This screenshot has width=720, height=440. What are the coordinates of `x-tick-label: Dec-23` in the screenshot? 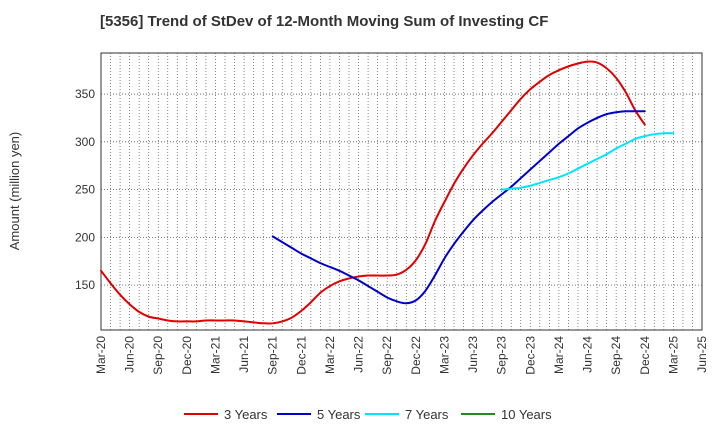 It's located at (530, 355).